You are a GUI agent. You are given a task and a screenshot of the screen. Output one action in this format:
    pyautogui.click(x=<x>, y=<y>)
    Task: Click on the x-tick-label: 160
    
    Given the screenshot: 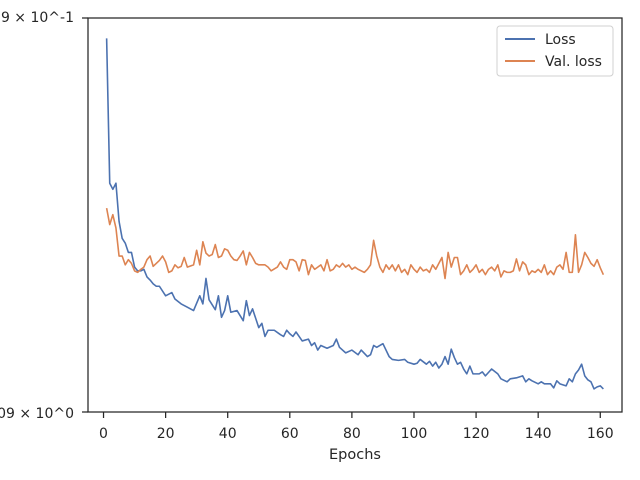 What is the action you would take?
    pyautogui.click(x=600, y=434)
    